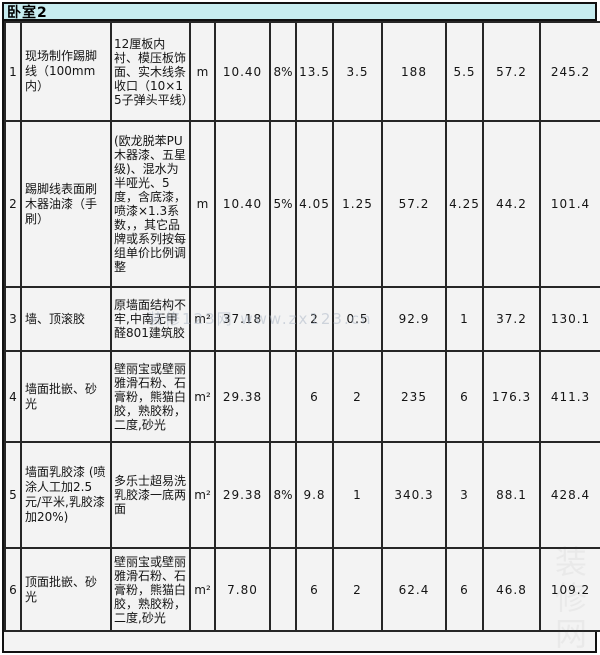 The height and width of the screenshot is (655, 600). Describe the element at coordinates (66, 589) in the screenshot. I see `cell-item-name: 顶面批嵌、砂光` at that location.